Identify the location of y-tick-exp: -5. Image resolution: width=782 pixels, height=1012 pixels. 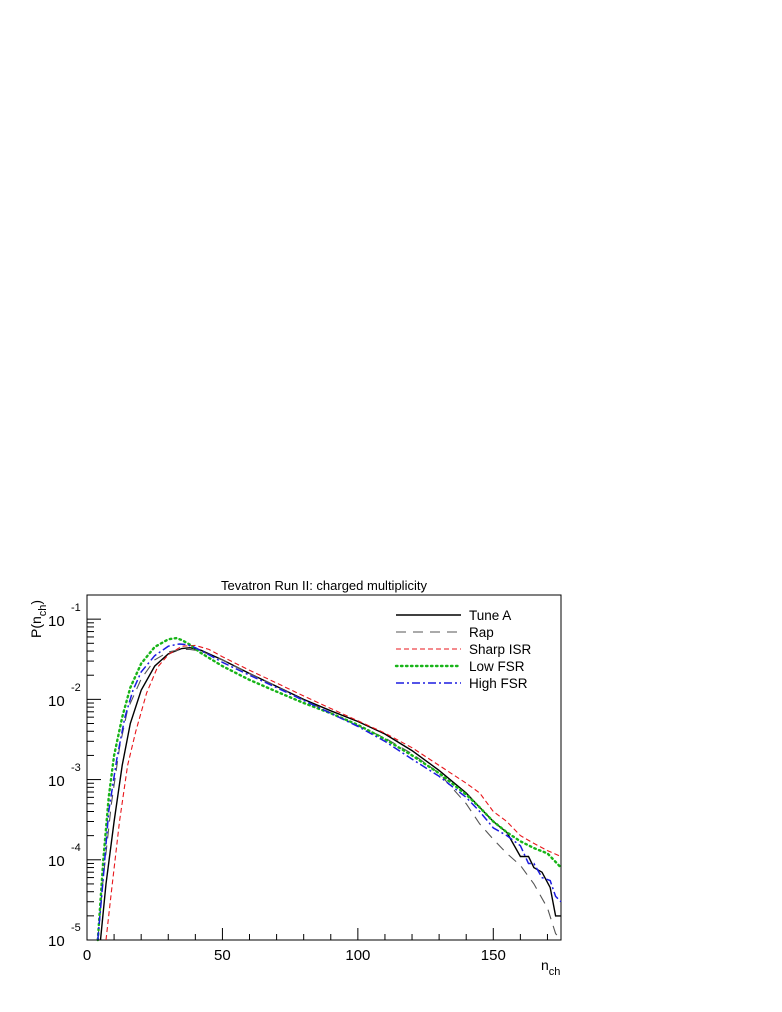
(76, 928).